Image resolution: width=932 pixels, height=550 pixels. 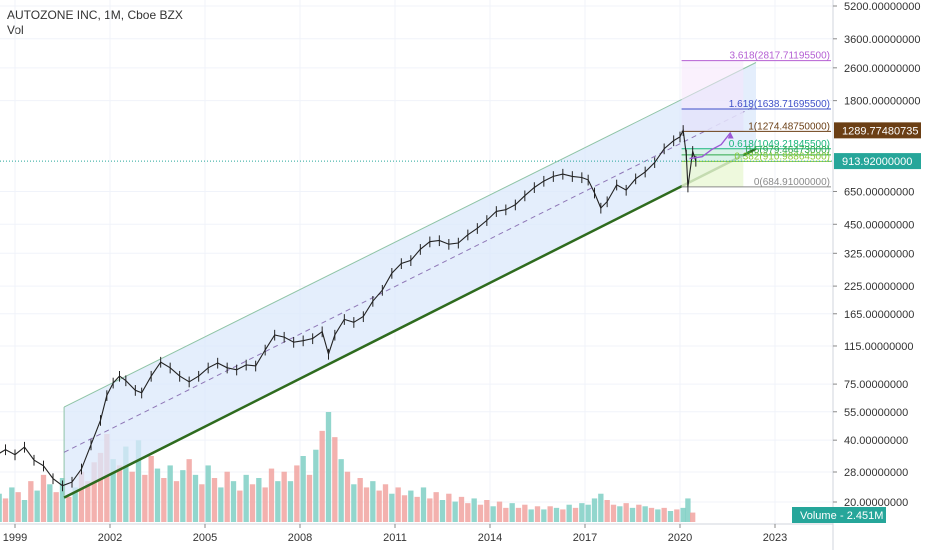 I want to click on symbol-title: AUTOZONE INC, 1M, Cboe BZX, so click(x=95, y=15).